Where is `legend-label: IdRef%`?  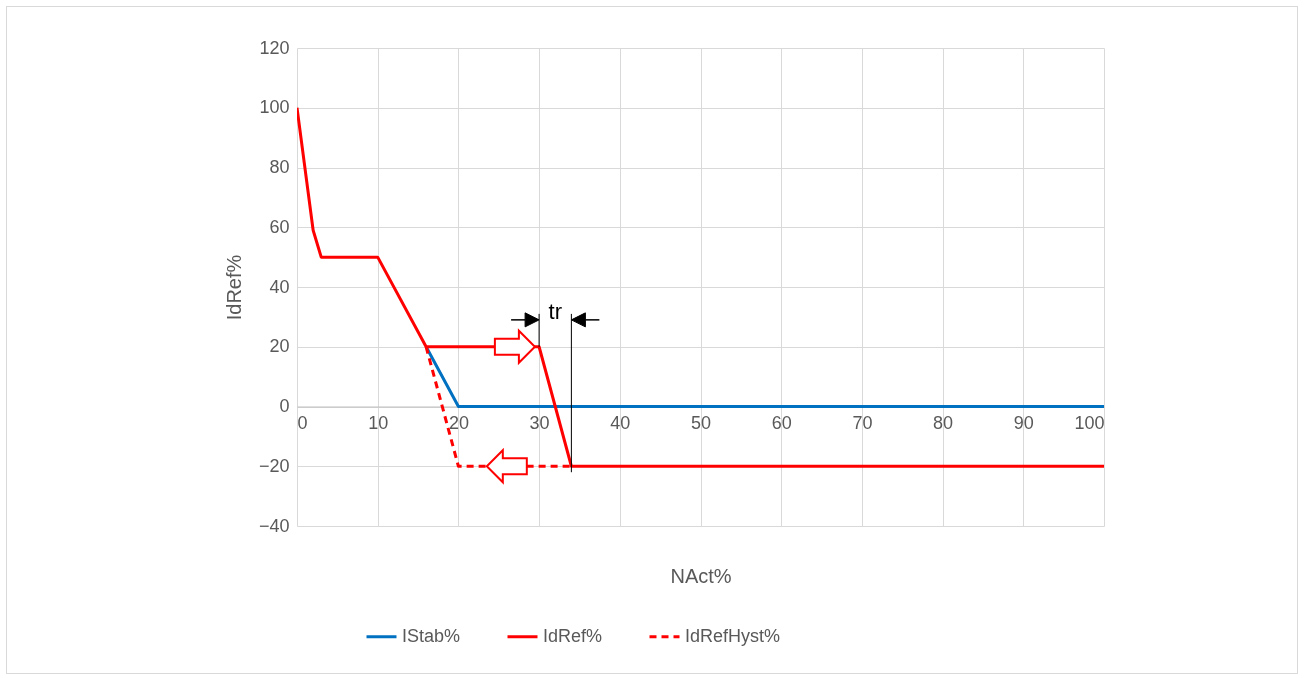
legend-label: IdRef% is located at coordinates (573, 635).